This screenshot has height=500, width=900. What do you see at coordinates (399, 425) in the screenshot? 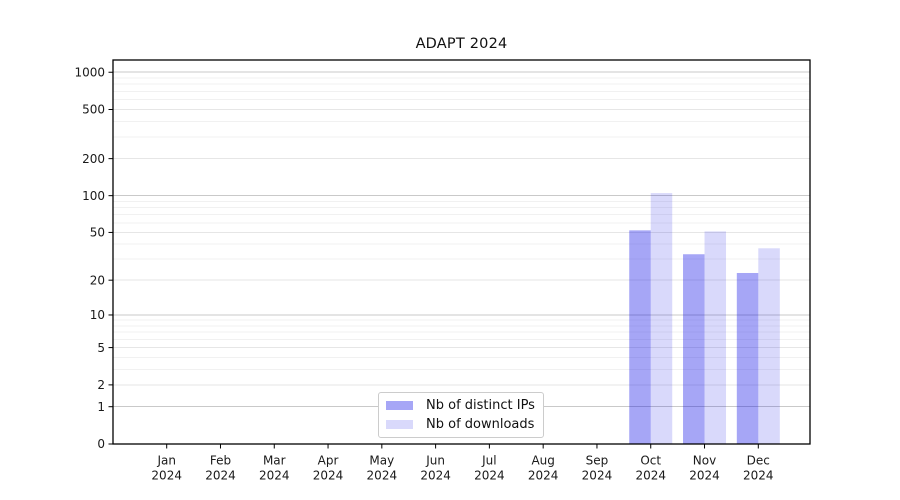
I see `legend-swatch-downloads` at bounding box center [399, 425].